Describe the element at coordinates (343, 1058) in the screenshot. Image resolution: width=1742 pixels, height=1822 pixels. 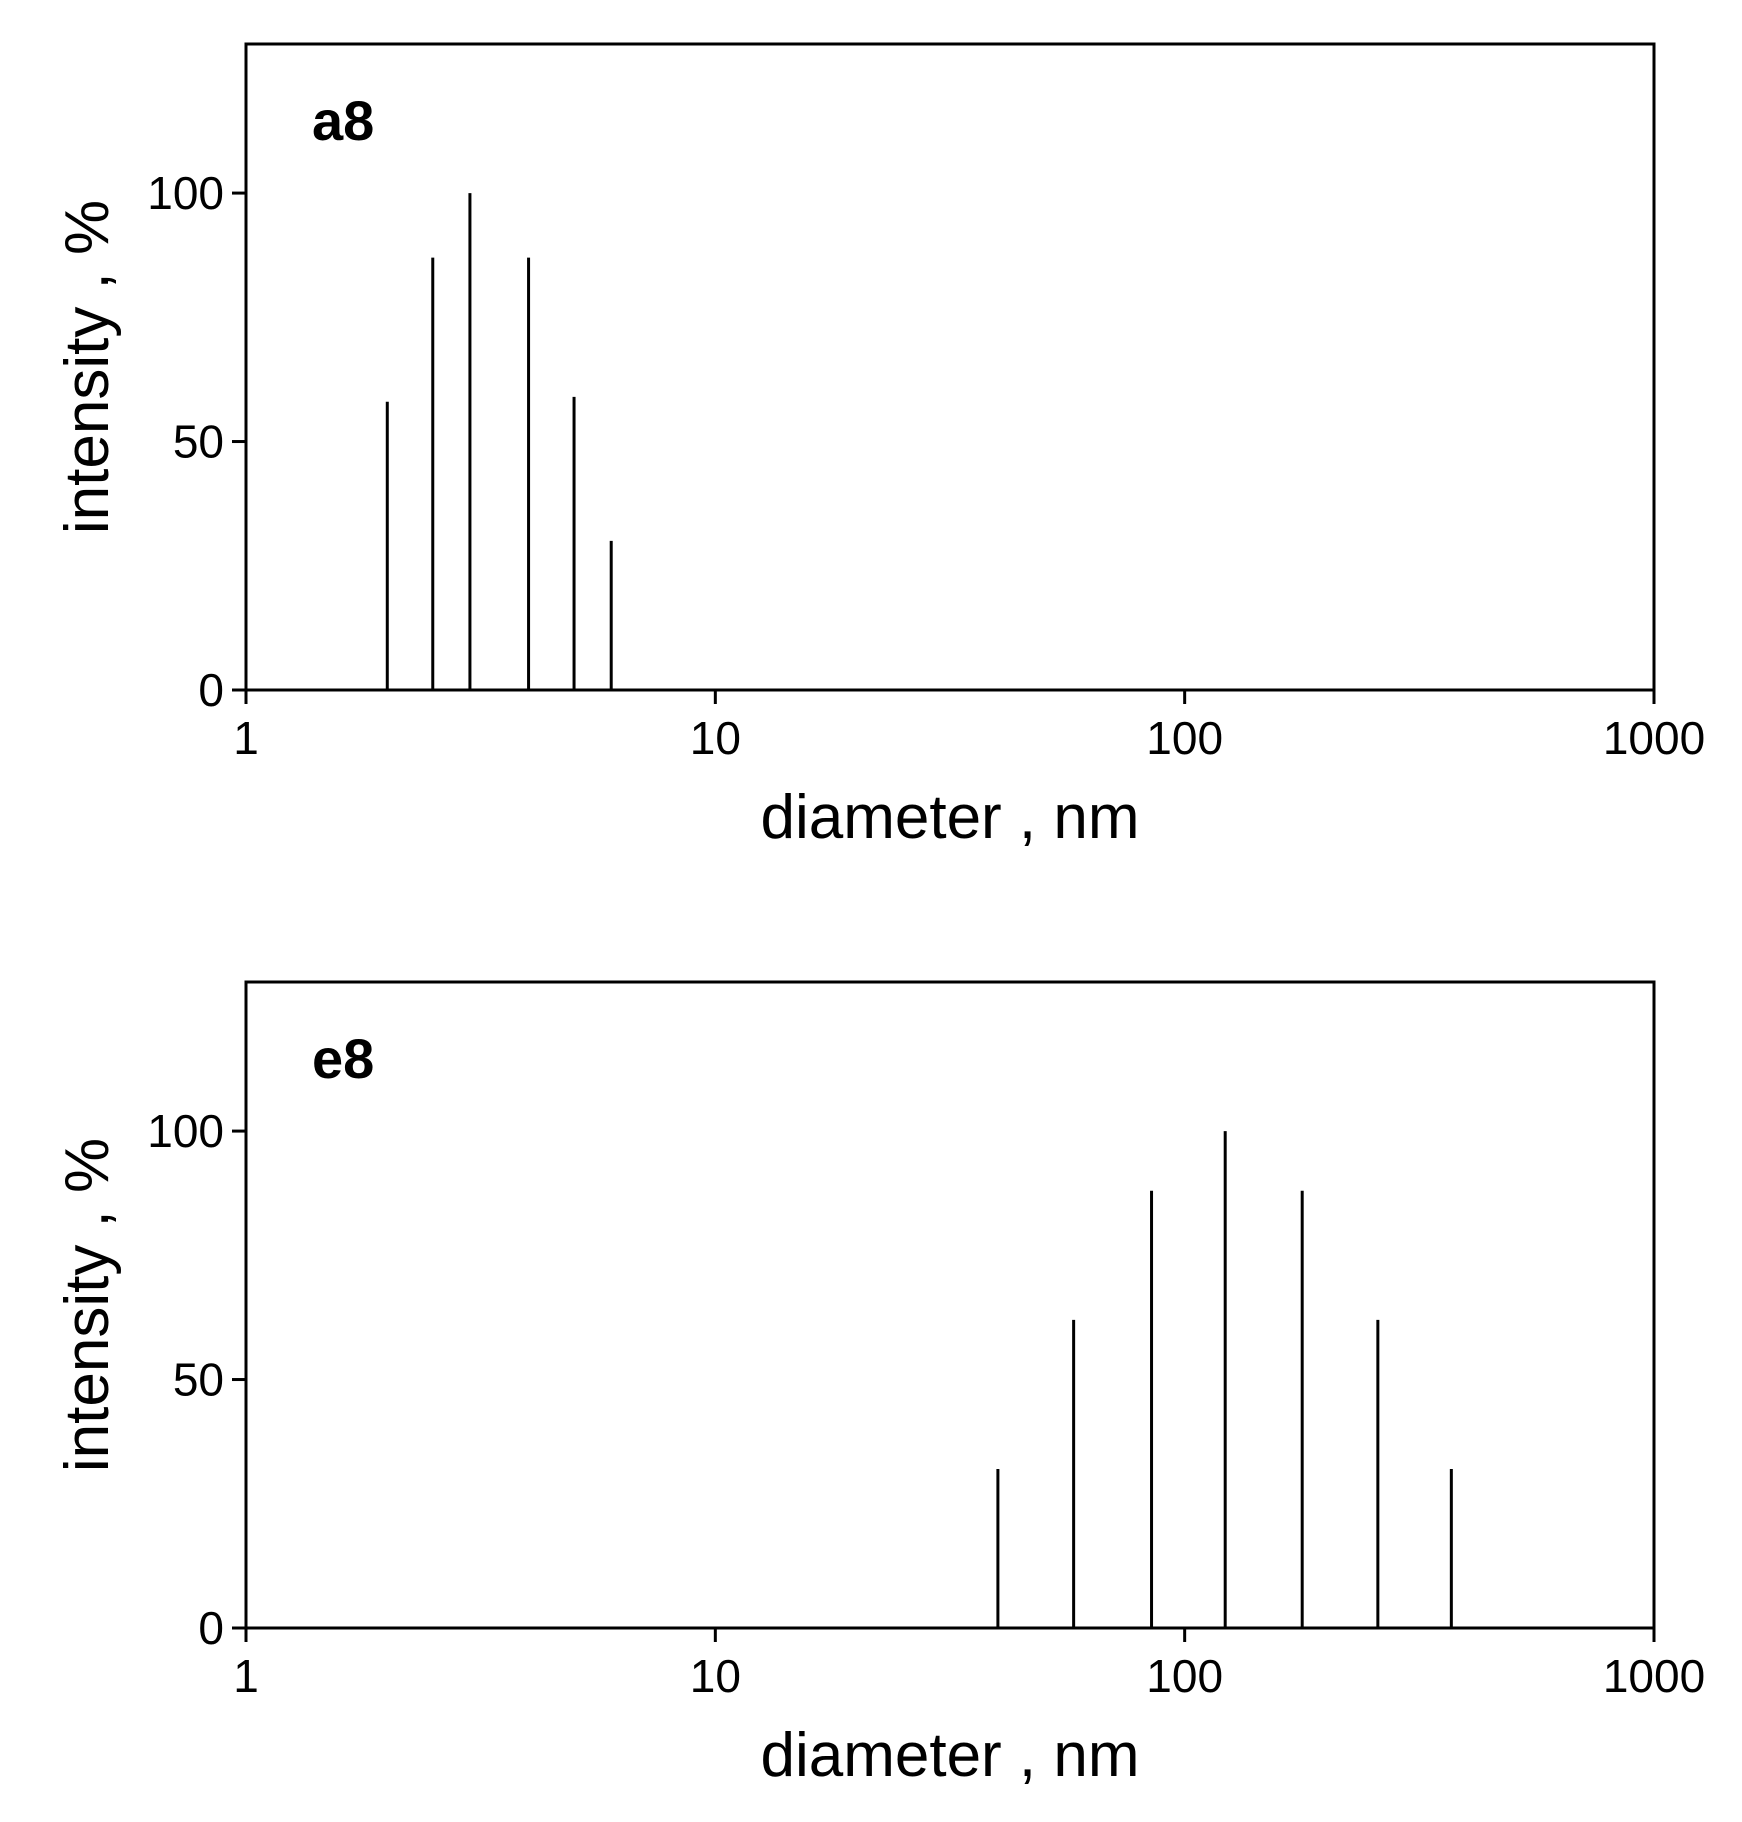
I see `panel-label: e8` at that location.